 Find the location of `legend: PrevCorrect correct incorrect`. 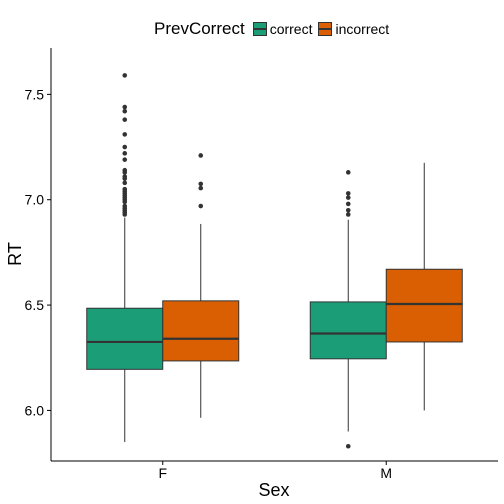

legend: PrevCorrect correct incorrect is located at coordinates (274, 29).